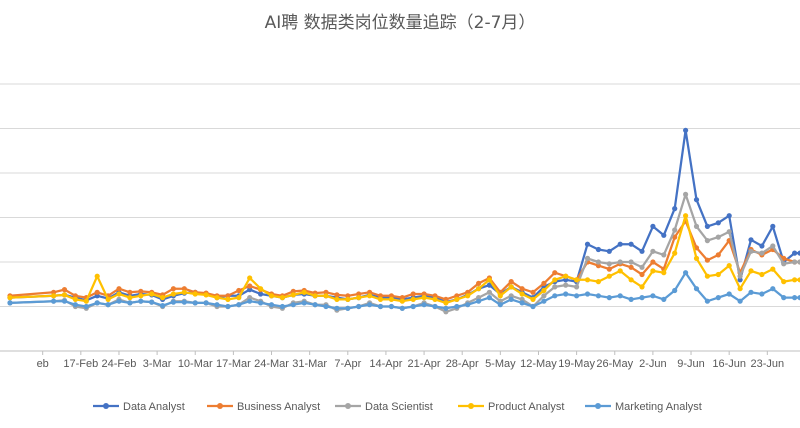  Describe the element at coordinates (43, 364) in the screenshot. I see `x-tick-label: eb` at that location.